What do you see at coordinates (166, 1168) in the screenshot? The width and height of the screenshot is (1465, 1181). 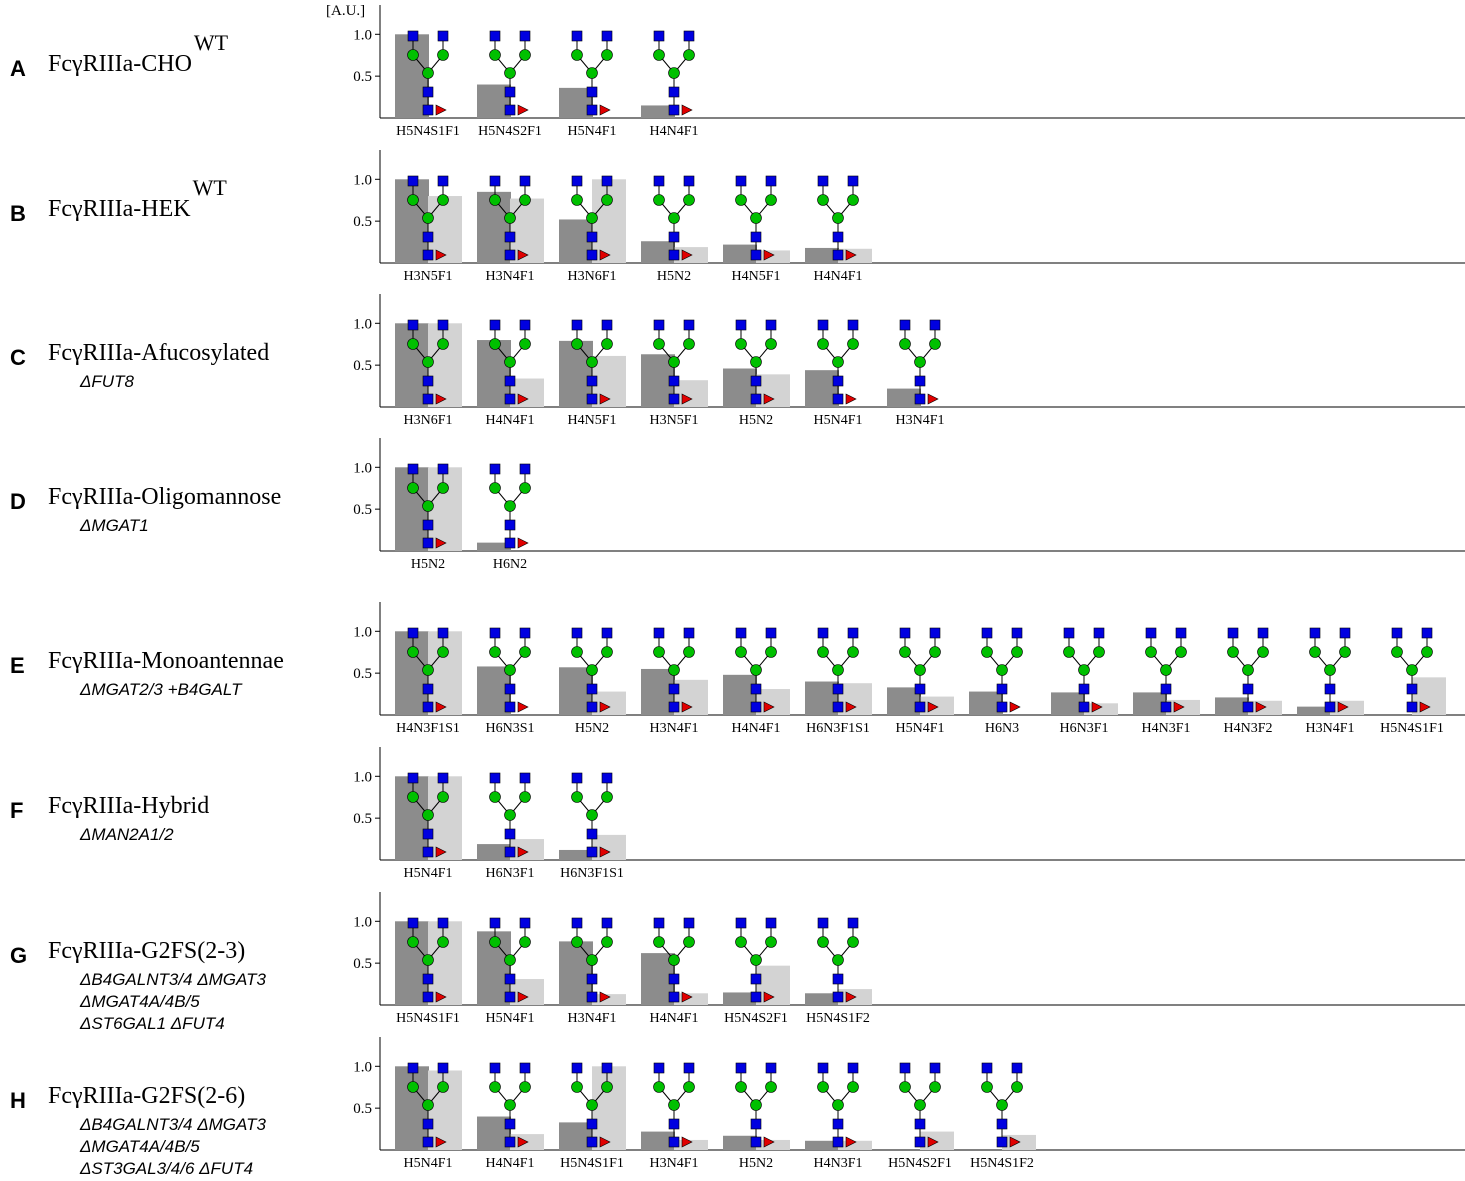 I see `panel-subtitle: ΔST3GAL3/4/6 ΔFUT4` at bounding box center [166, 1168].